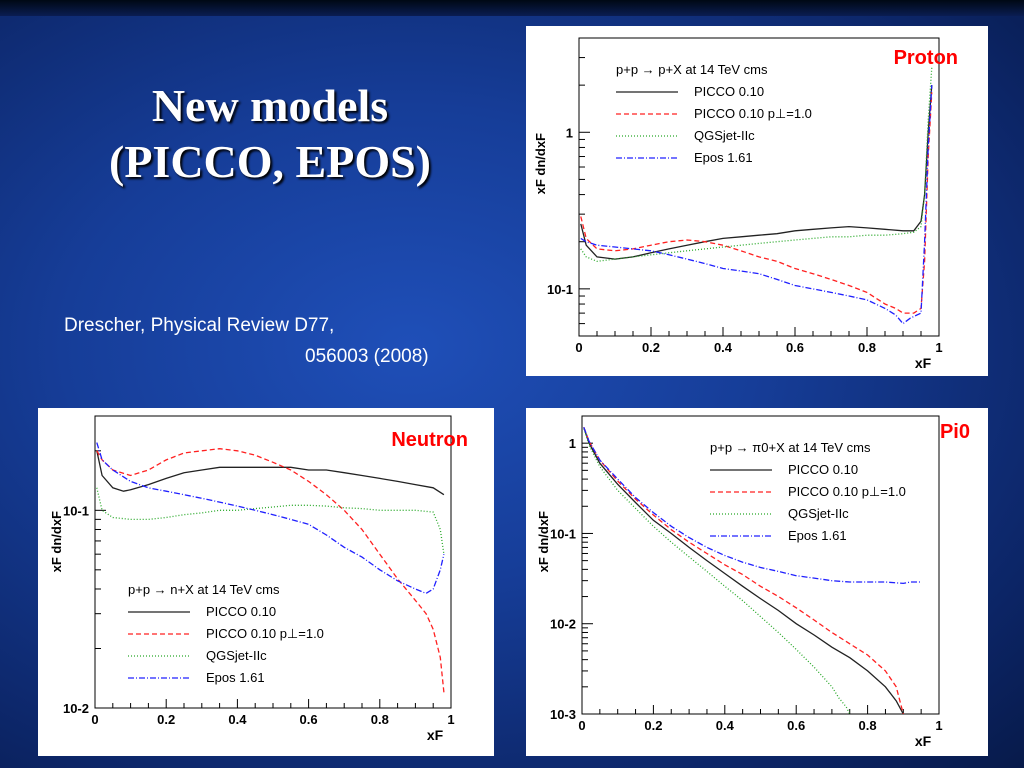  I want to click on corner-label: Proton, so click(926, 58).